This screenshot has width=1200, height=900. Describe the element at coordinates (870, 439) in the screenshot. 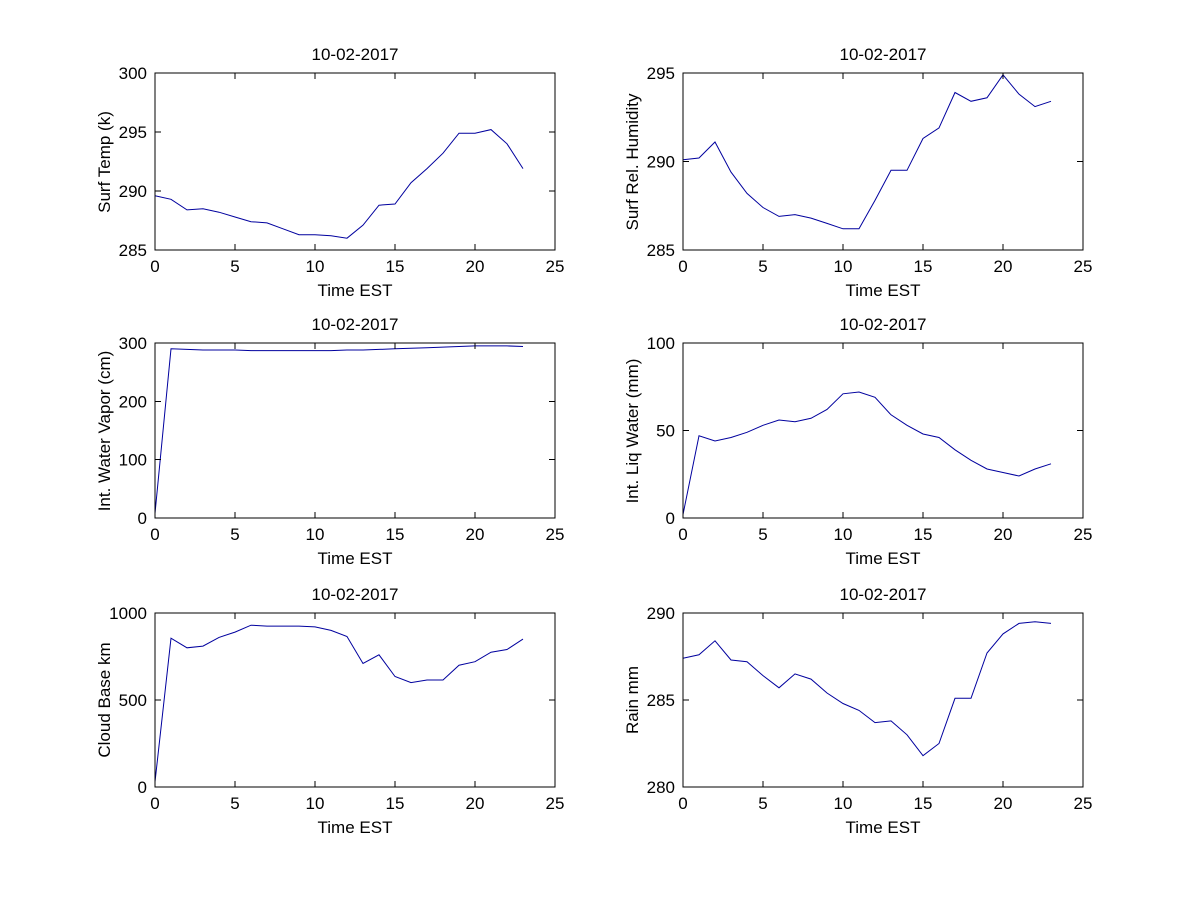

I see `int-liq-water-line-plot: 0 5 10 15 20 25 0 50 100` at that location.